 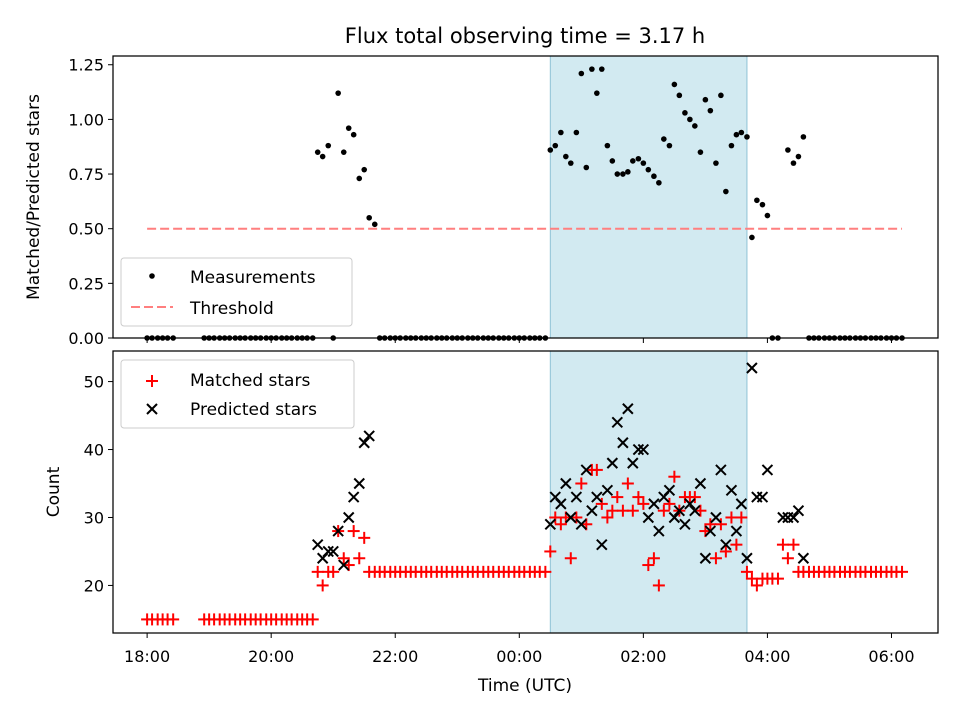 What do you see at coordinates (86, 338) in the screenshot?
I see `ratio-y-tick-label: 0.00` at bounding box center [86, 338].